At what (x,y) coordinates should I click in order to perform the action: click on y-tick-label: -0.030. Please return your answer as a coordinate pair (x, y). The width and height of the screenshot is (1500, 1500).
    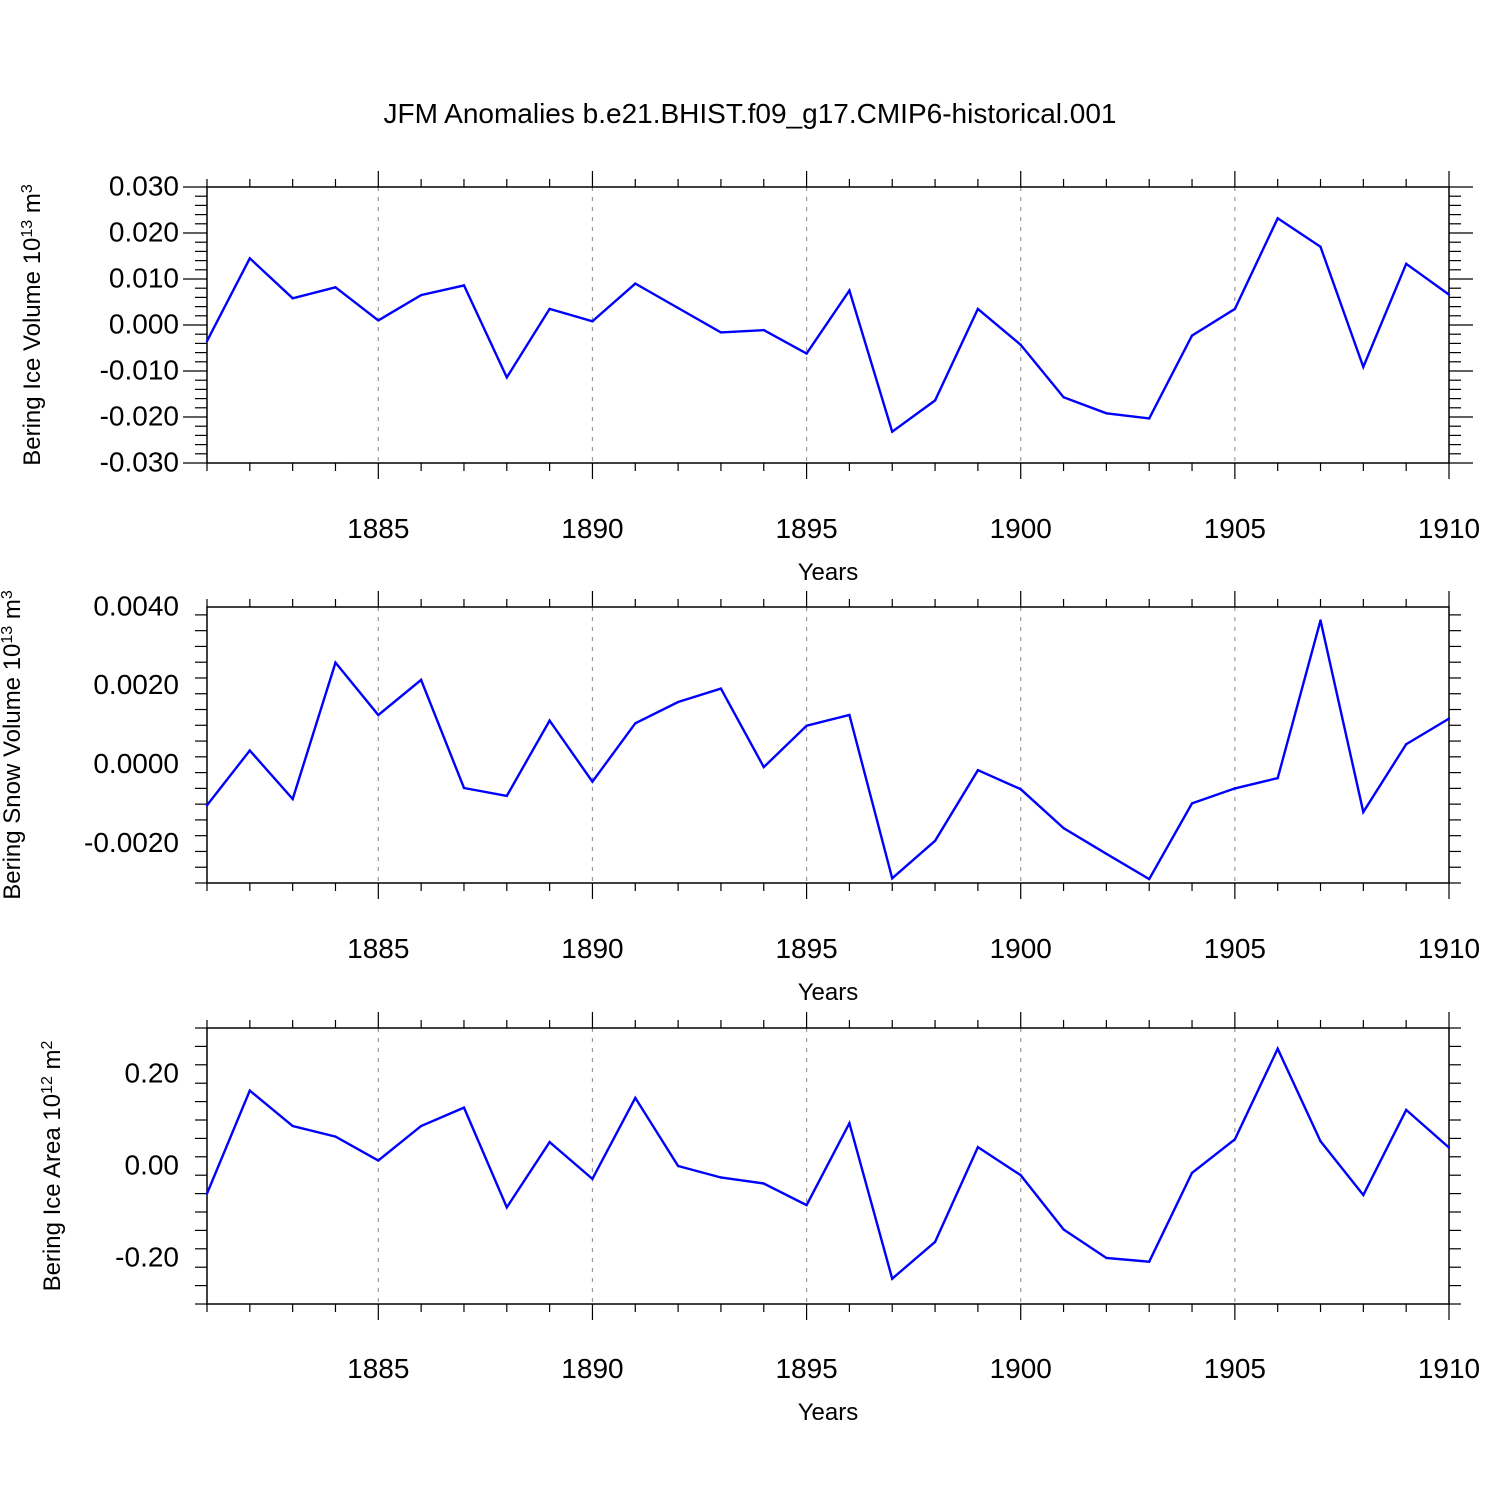
    Looking at the image, I should click on (139, 461).